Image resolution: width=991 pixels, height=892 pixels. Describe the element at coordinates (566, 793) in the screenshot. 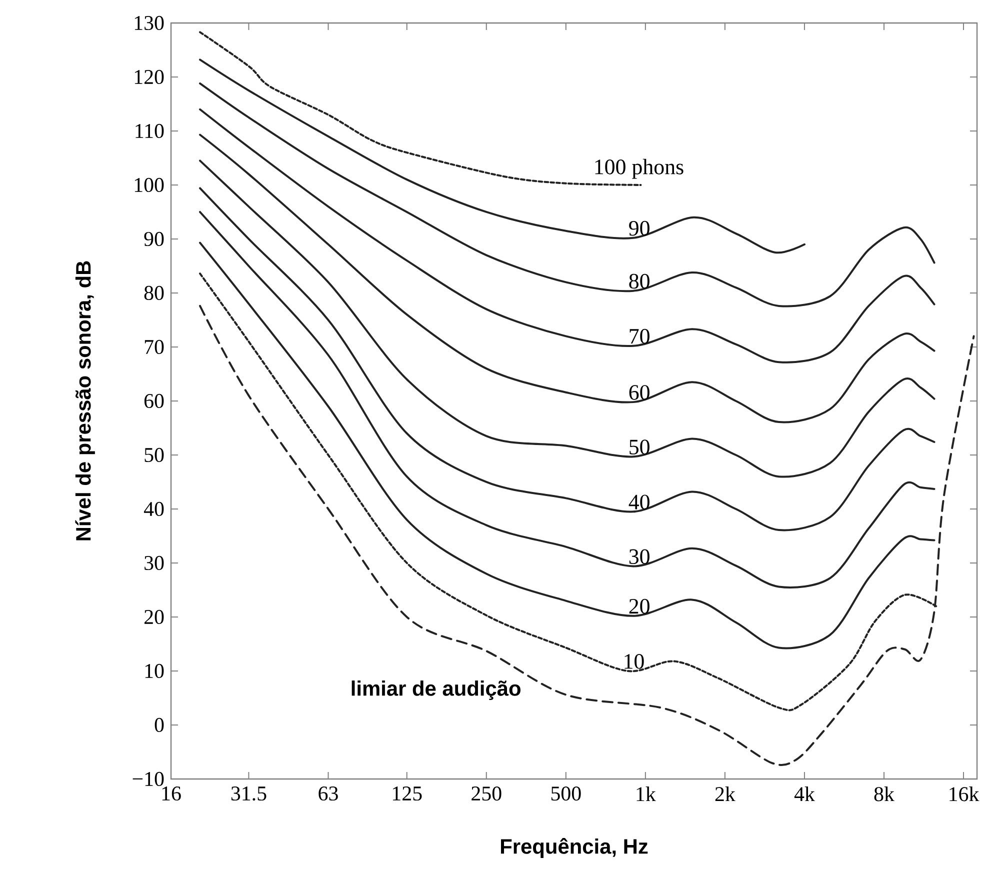

I see `x-tick-label: 500` at that location.